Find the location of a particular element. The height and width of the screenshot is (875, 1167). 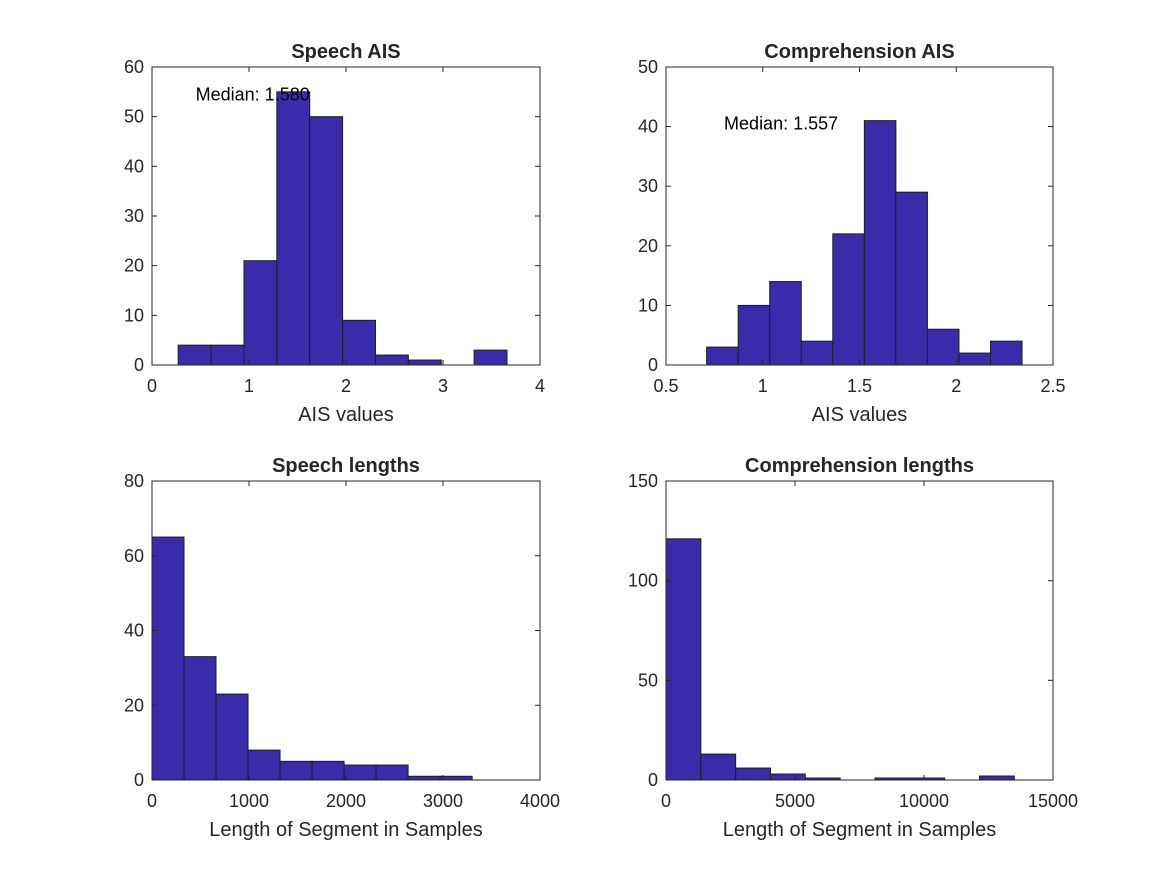

chart-title: Comprehension AIS is located at coordinates (859, 52).